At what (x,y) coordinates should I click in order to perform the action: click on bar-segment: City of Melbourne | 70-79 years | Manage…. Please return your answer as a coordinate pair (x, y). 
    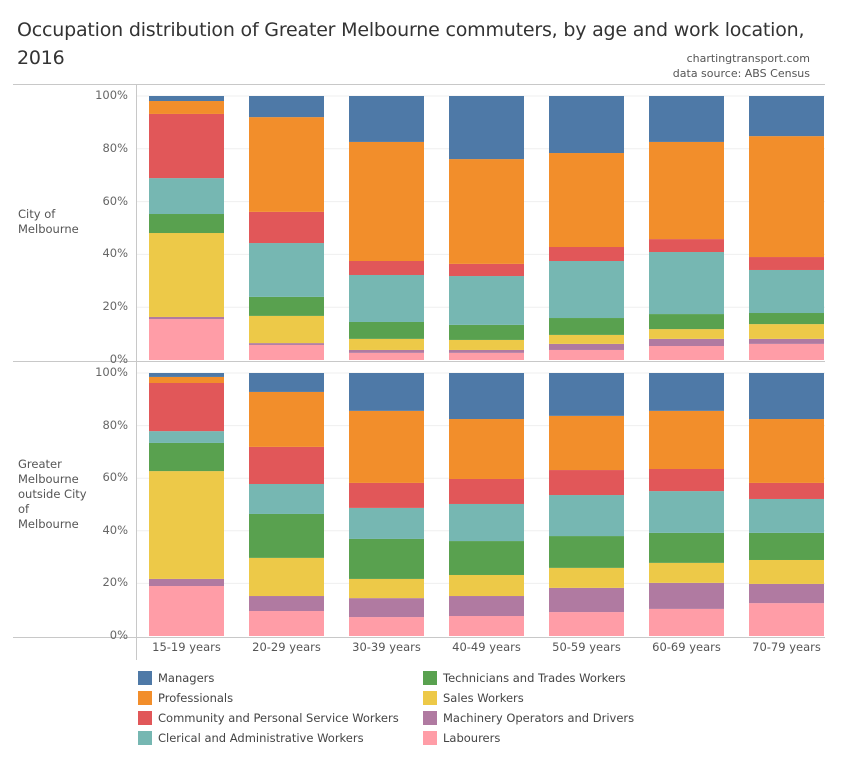
    Looking at the image, I should click on (786, 116).